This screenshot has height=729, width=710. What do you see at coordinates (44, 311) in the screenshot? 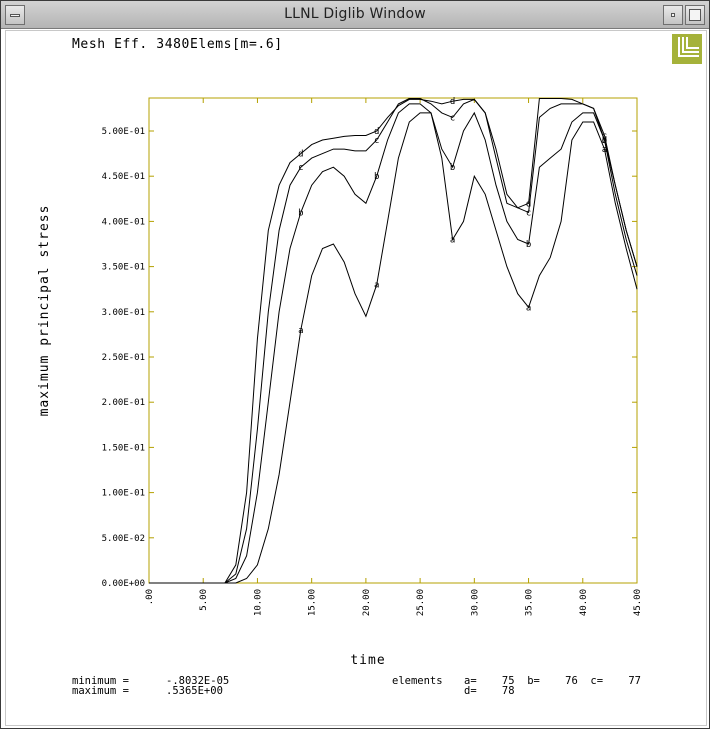
I see `y-axis-label: maximum principal stress` at bounding box center [44, 311].